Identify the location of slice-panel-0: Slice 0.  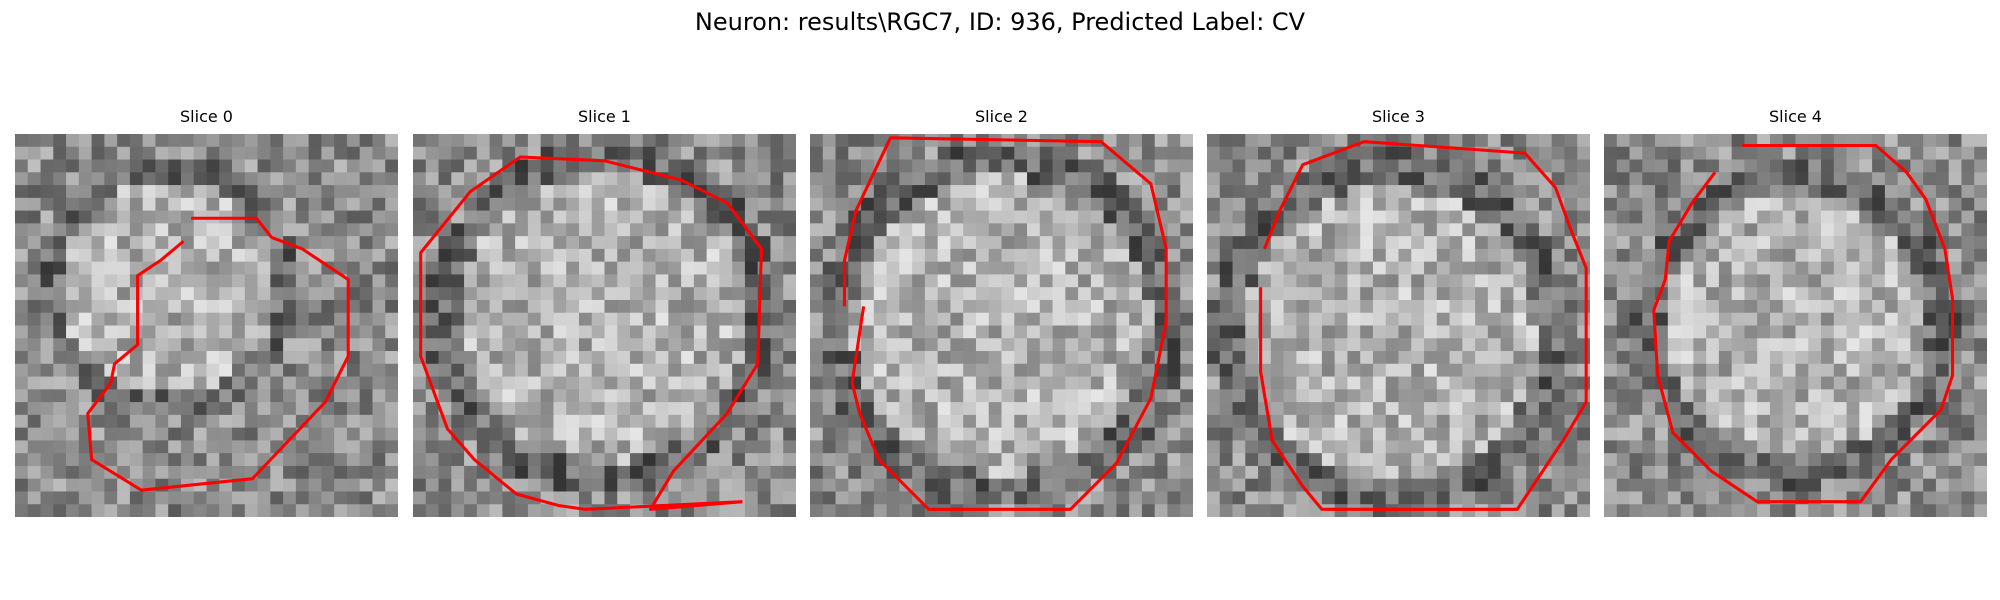
(206, 312).